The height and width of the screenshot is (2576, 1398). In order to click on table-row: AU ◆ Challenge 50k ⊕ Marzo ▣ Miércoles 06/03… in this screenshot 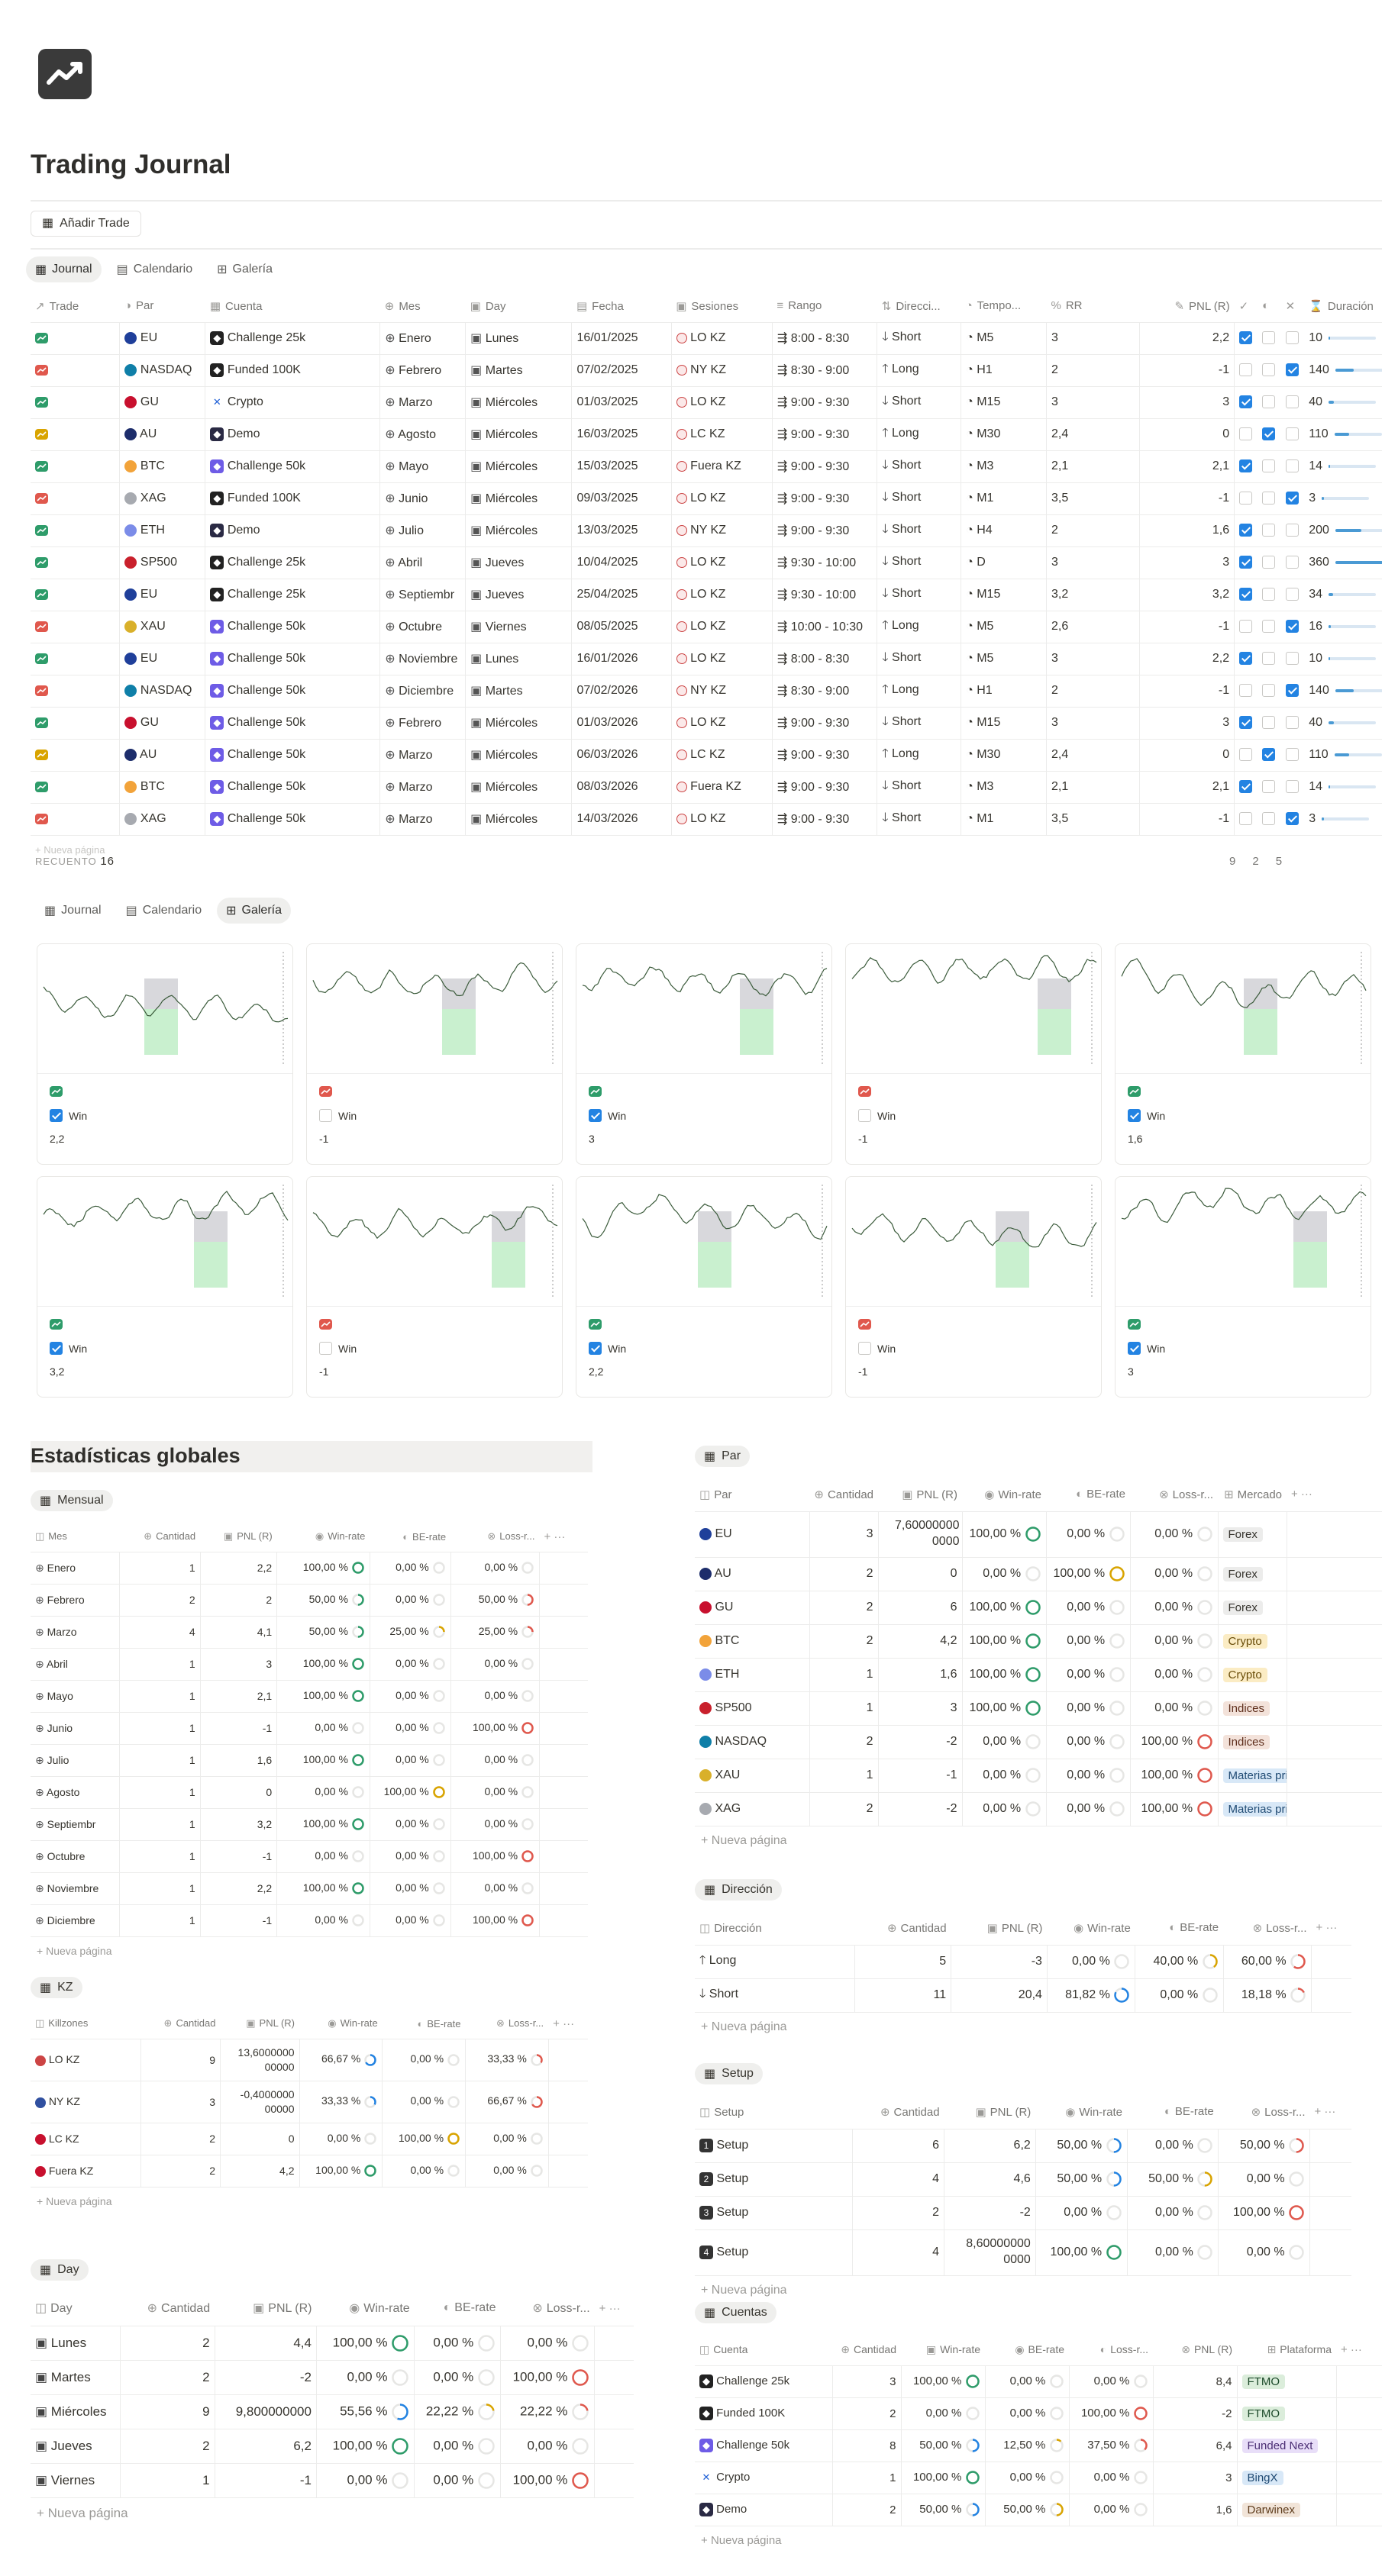, I will do `click(706, 755)`.